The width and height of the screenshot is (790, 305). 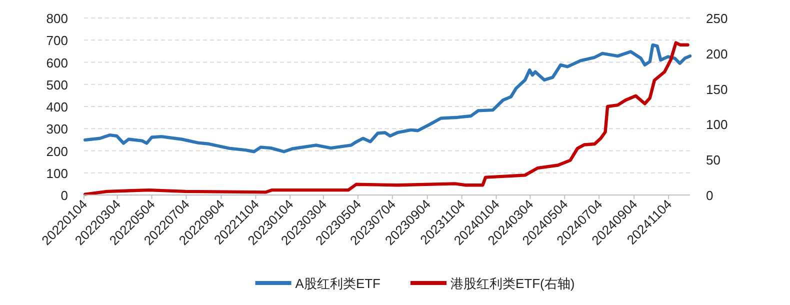 What do you see at coordinates (57, 173) in the screenshot?
I see `y-tick-label: 100` at bounding box center [57, 173].